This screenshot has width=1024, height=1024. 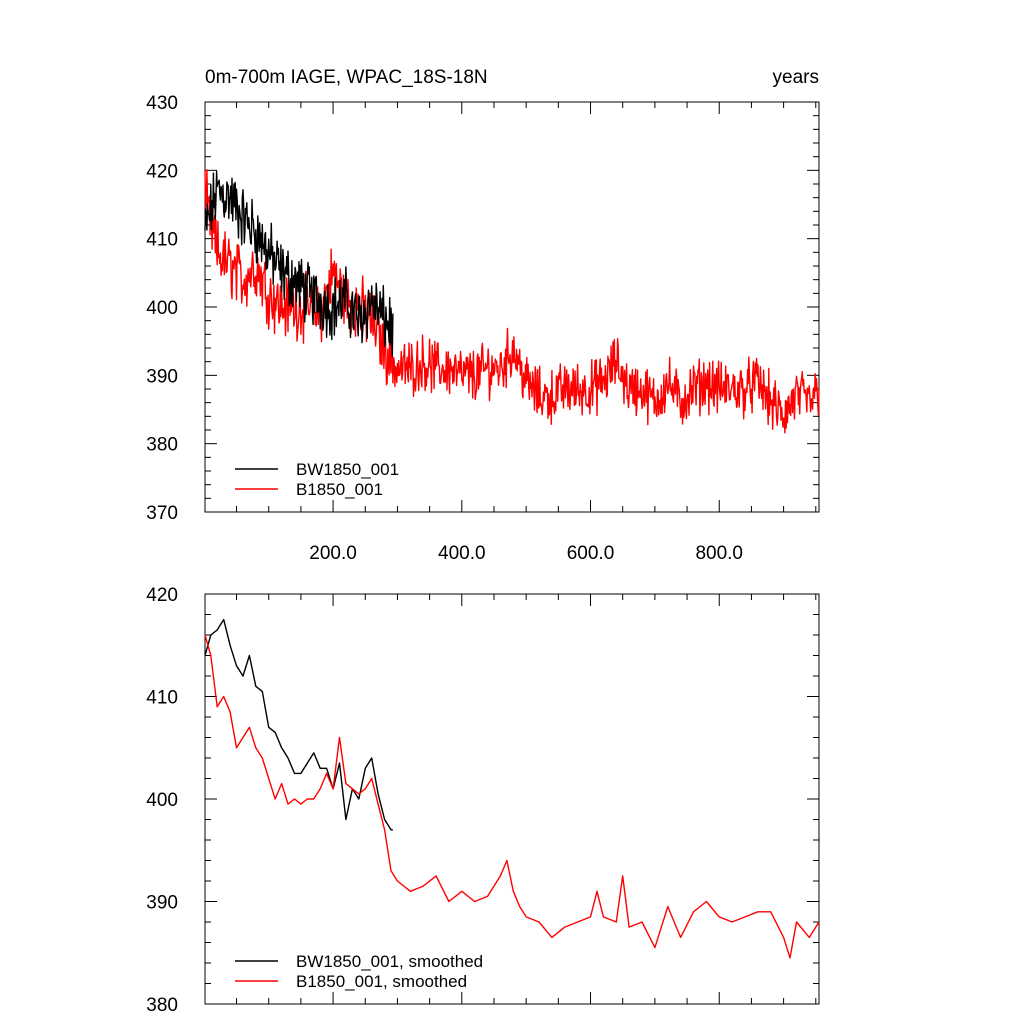 I want to click on x-tick-label: 800.0, so click(x=719, y=553).